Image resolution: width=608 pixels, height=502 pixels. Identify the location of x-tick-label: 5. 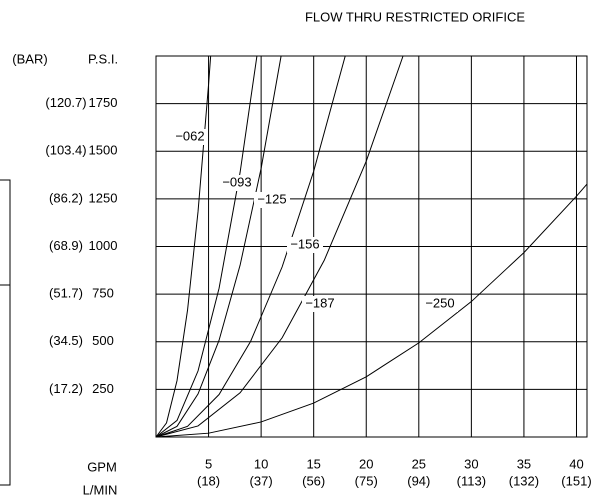
(208, 463).